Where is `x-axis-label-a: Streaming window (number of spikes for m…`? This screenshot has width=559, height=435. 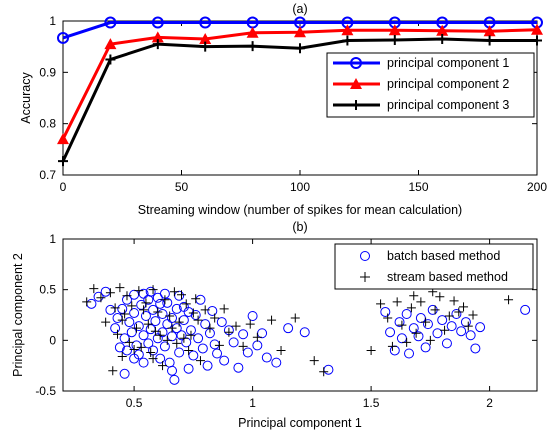 x-axis-label-a: Streaming window (number of spikes for m… is located at coordinates (300, 210).